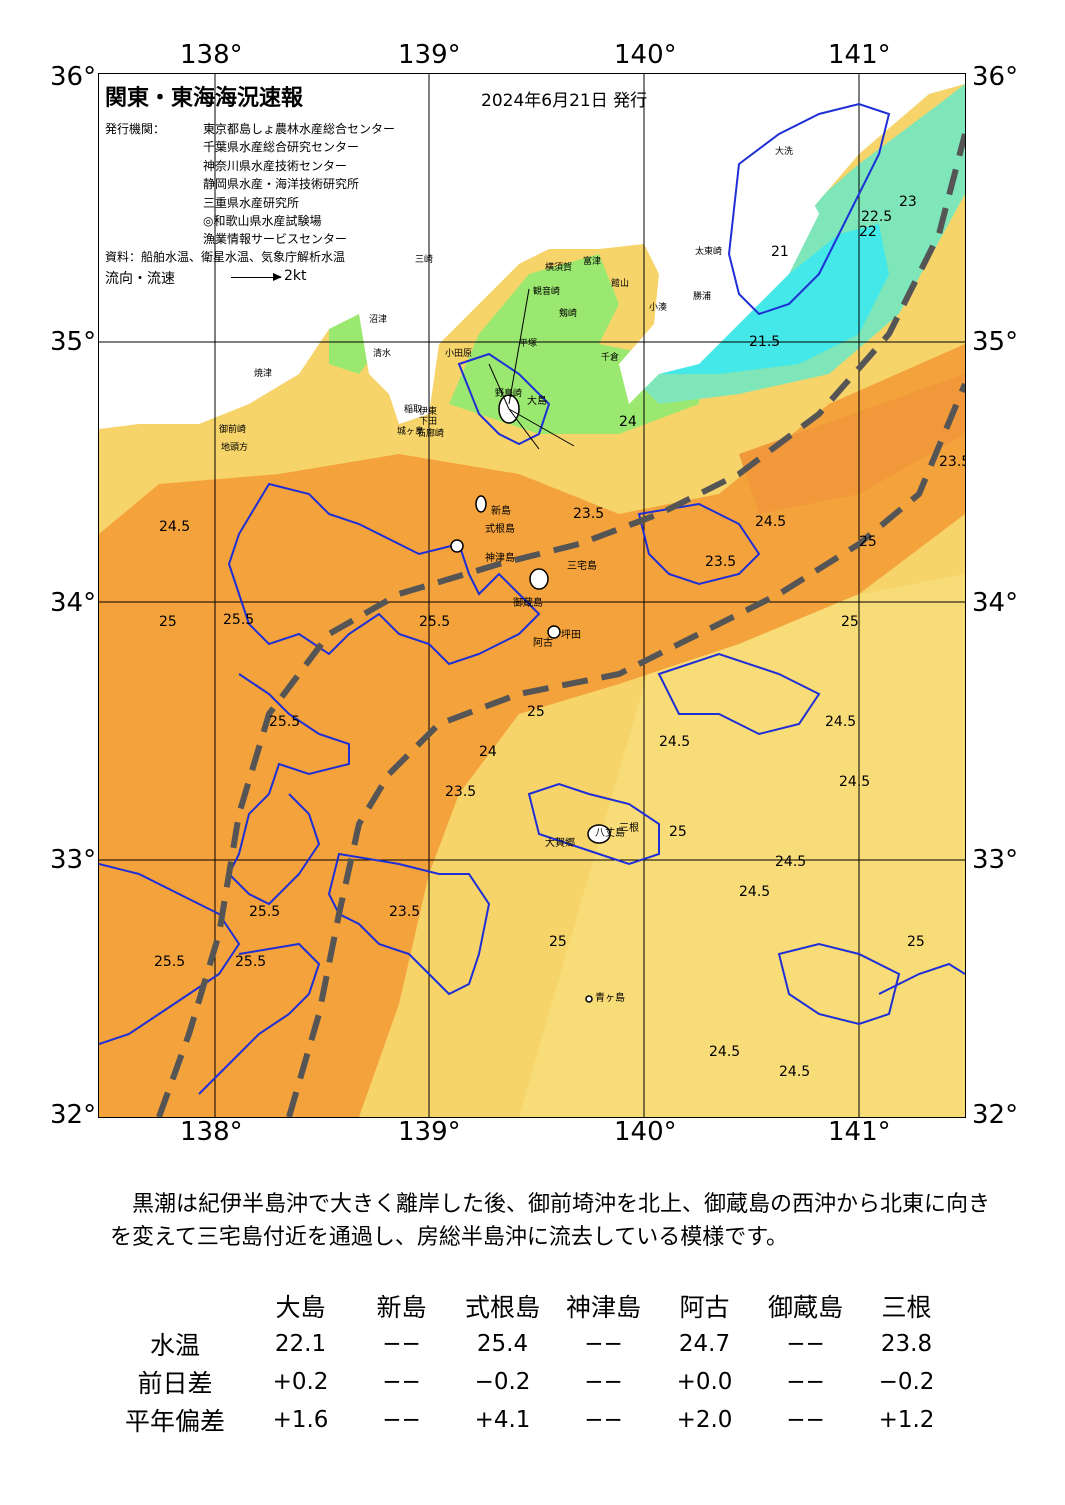 The width and height of the screenshot is (1065, 1505). I want to click on lon-tick-140-bottom: 140°, so click(645, 1132).